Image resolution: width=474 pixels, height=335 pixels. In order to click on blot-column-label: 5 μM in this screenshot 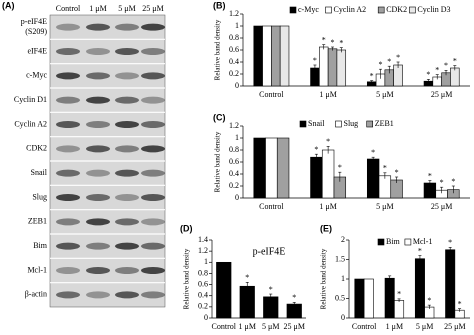, I will do `click(126, 8)`.